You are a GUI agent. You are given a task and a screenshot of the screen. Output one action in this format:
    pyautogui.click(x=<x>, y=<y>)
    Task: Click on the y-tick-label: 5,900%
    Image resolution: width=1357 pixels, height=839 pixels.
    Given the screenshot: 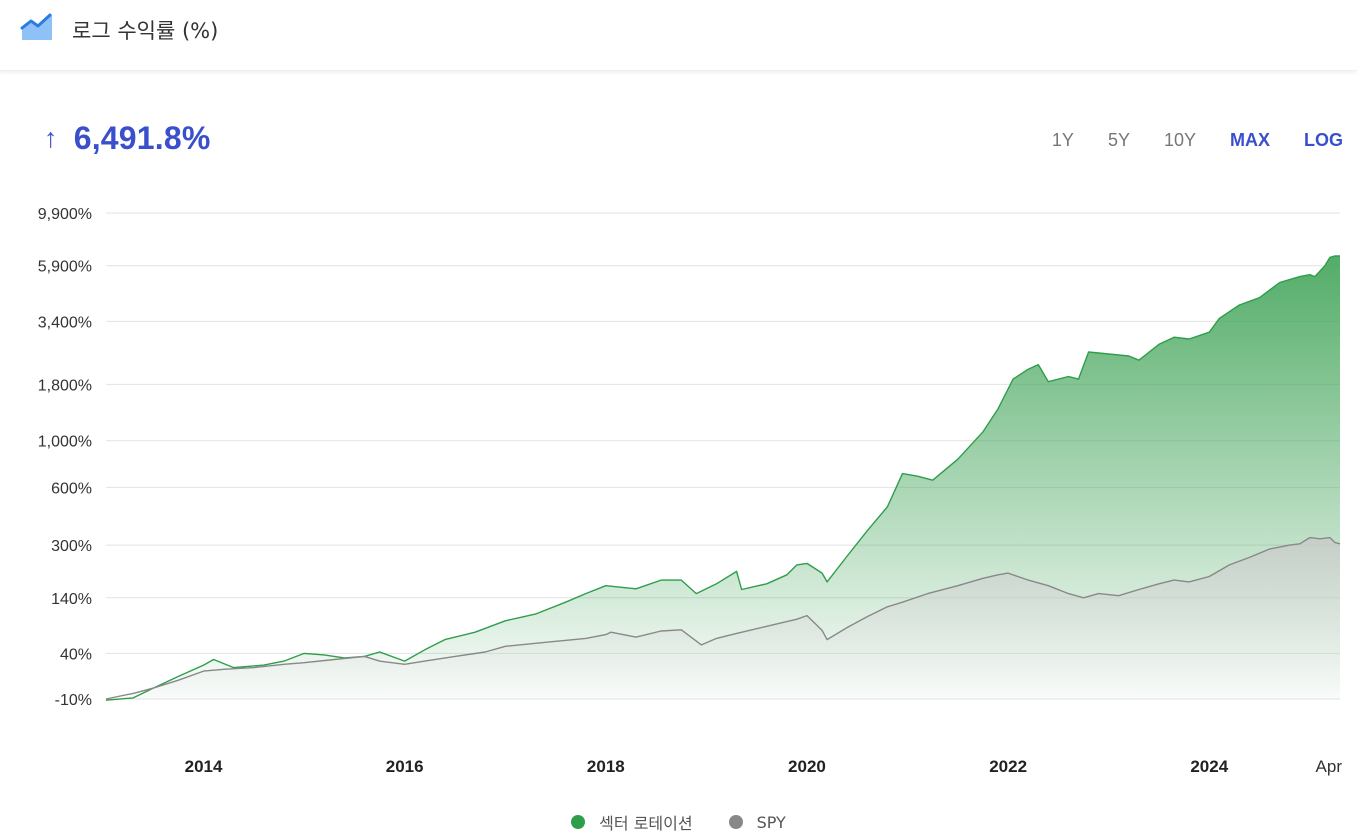 What is the action you would take?
    pyautogui.click(x=65, y=267)
    